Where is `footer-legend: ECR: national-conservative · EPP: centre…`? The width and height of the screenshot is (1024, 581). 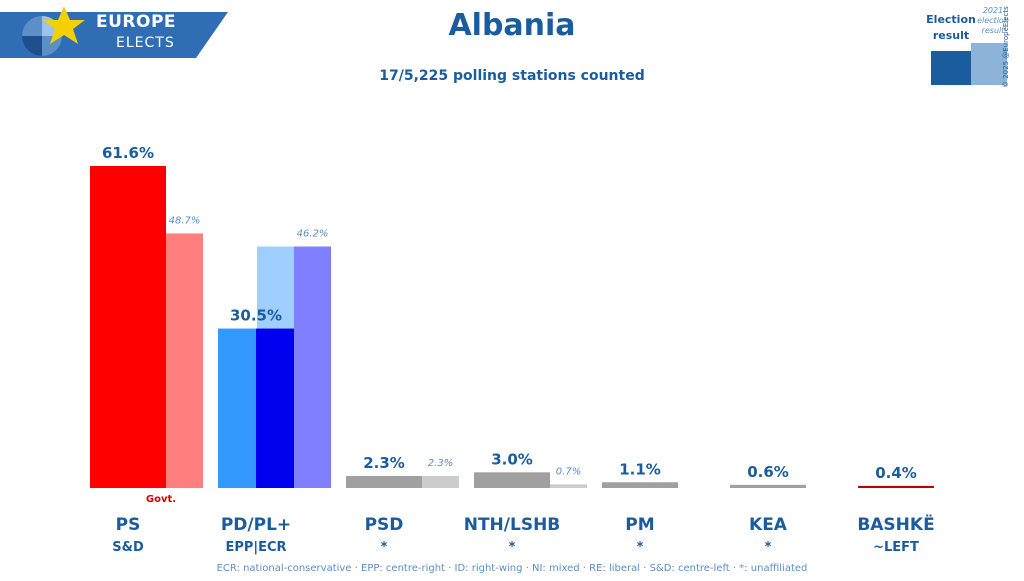
footer-legend: ECR: national-conservative · EPP: centre… is located at coordinates (512, 568).